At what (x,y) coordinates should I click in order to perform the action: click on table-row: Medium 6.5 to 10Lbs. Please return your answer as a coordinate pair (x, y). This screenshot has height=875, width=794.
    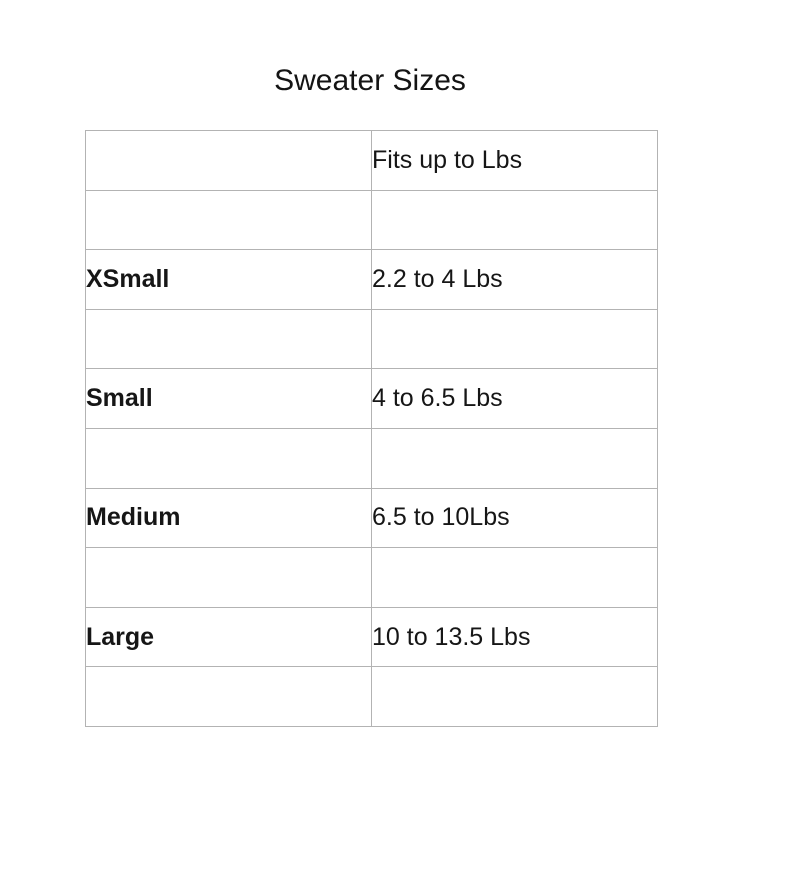
    Looking at the image, I should click on (371, 518).